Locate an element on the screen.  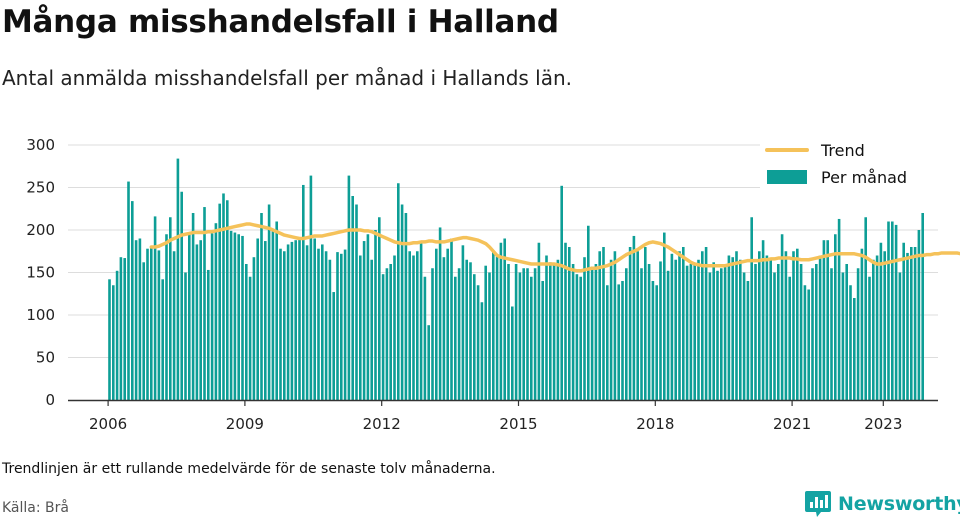
x-tick-label: 2006 is located at coordinates (108, 424).